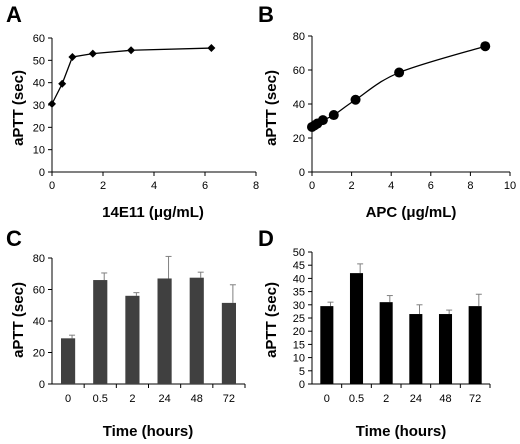 This screenshot has width=520, height=444. What do you see at coordinates (18, 108) in the screenshot?
I see `y-axis-label-a: aPTT (sec)` at bounding box center [18, 108].